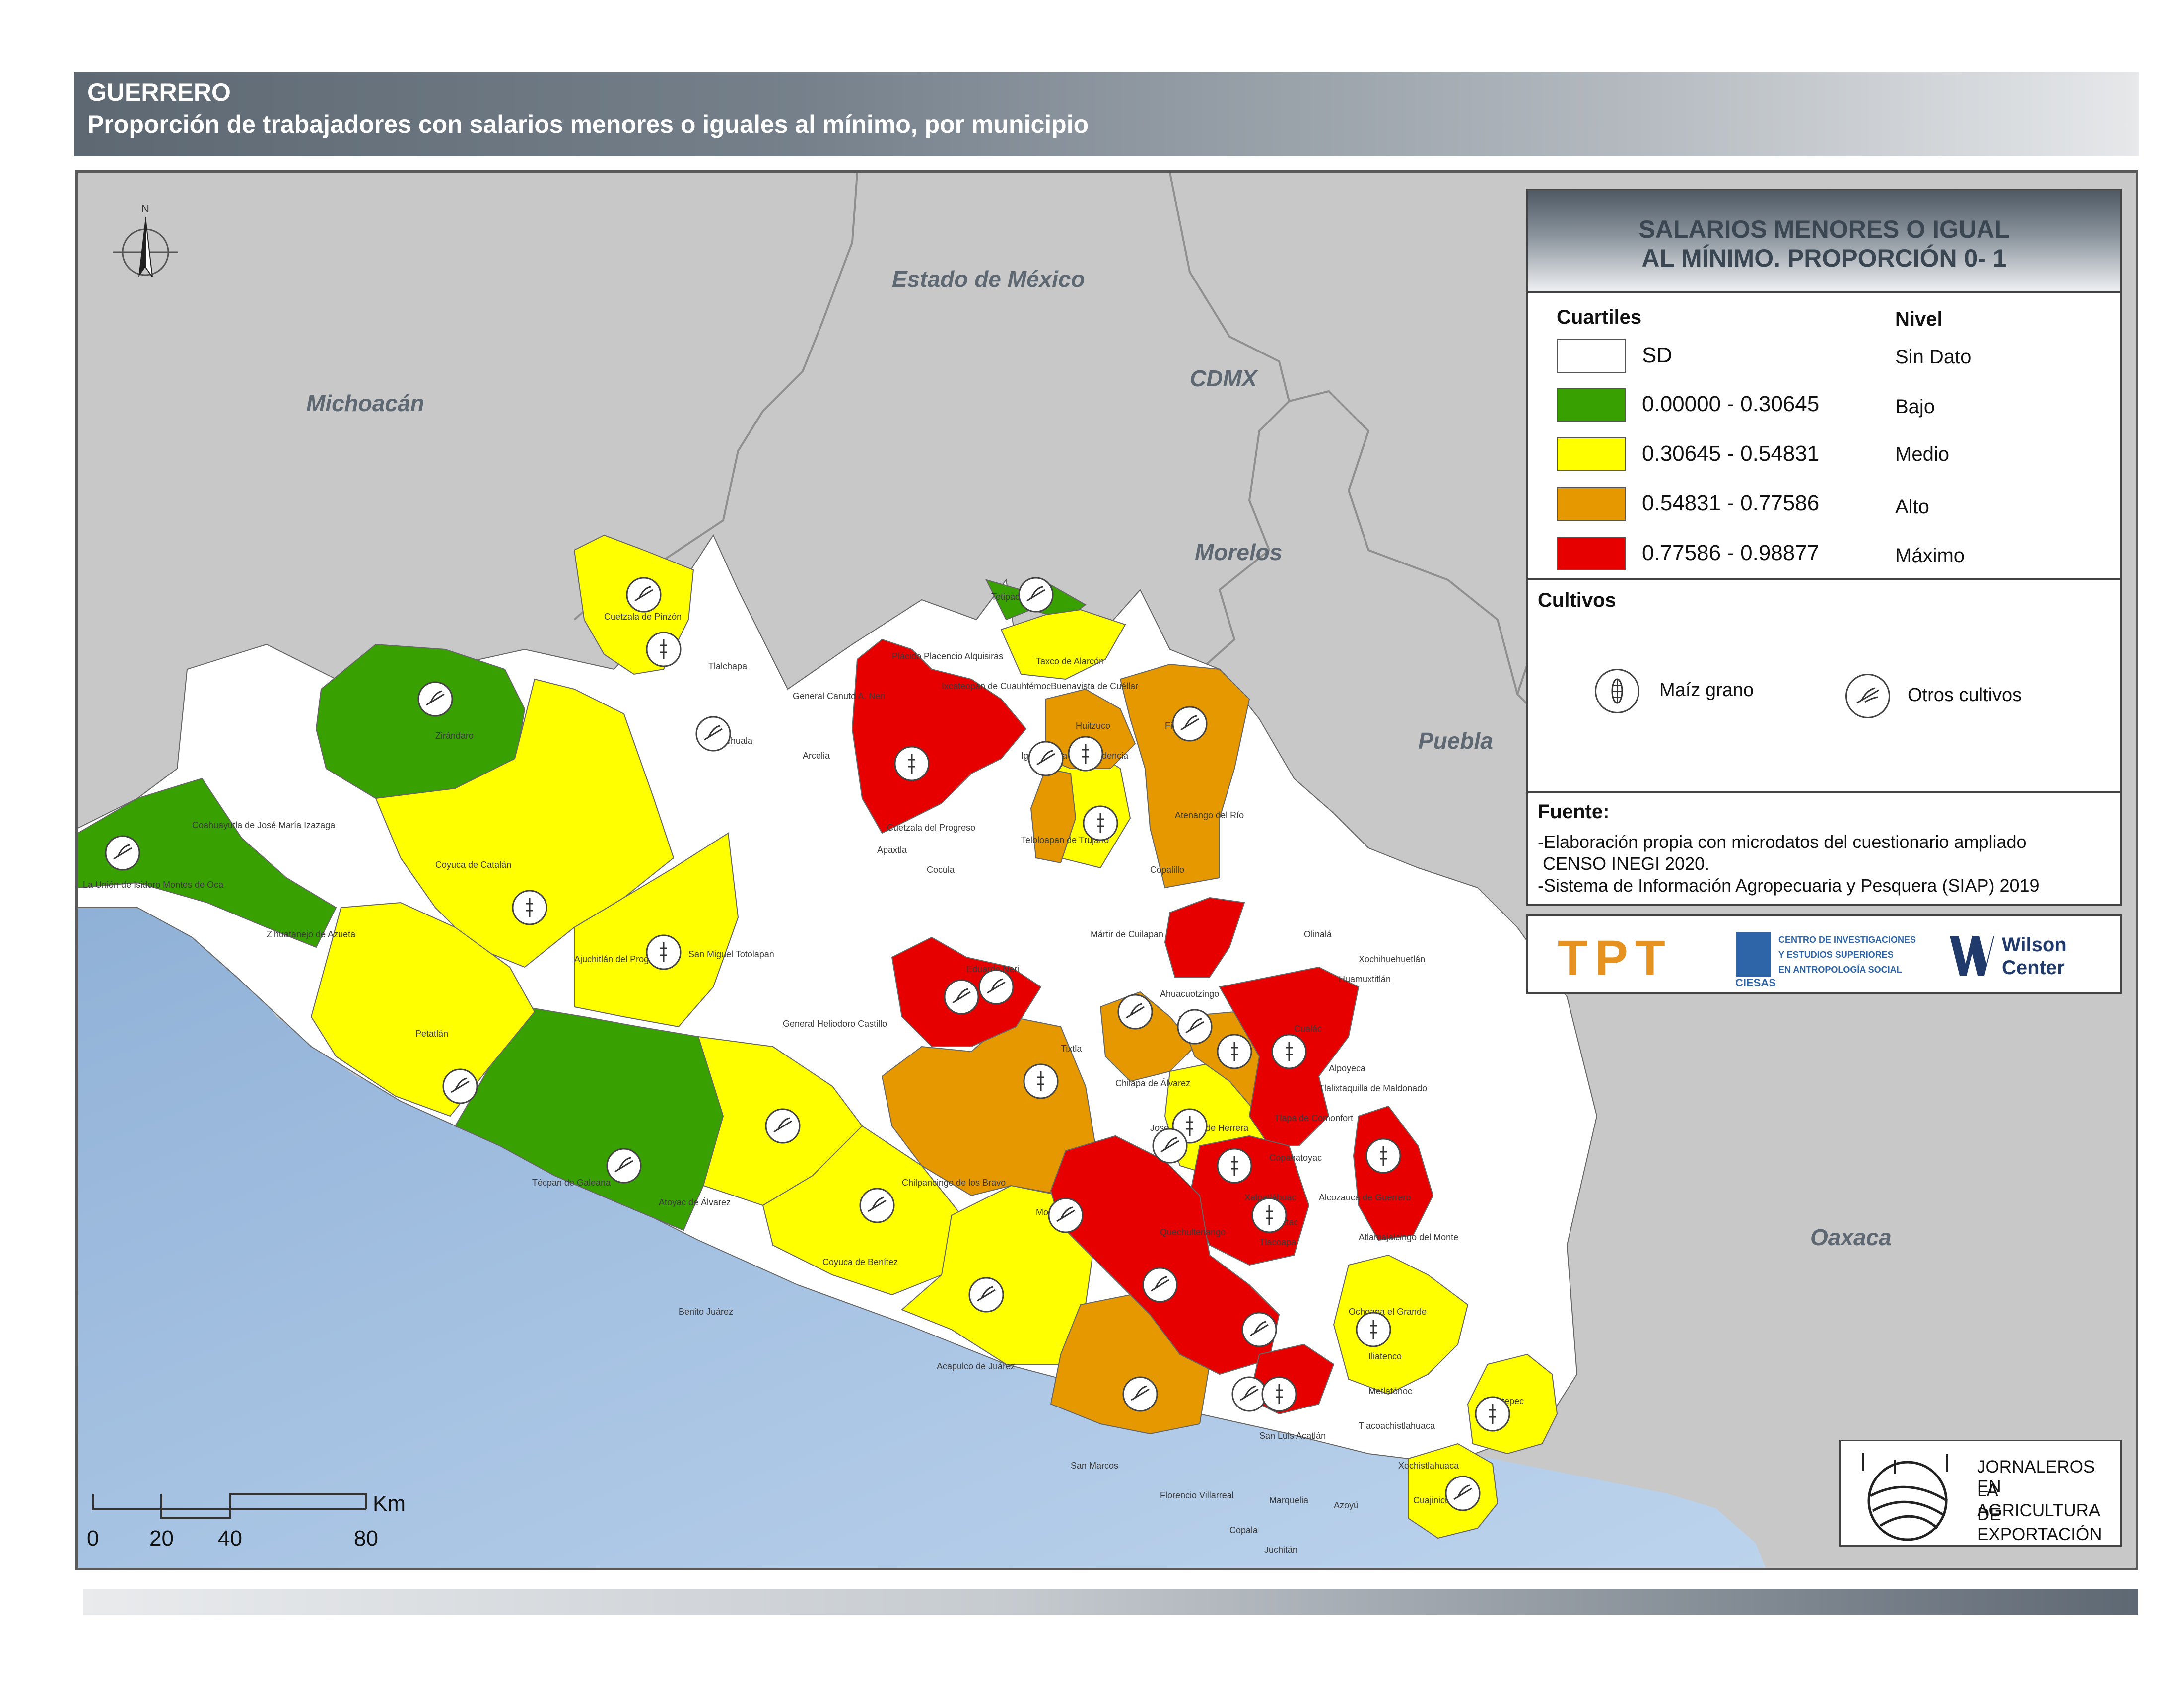  What do you see at coordinates (1851, 1237) in the screenshot?
I see `label-oaxaca: Oaxaca` at bounding box center [1851, 1237].